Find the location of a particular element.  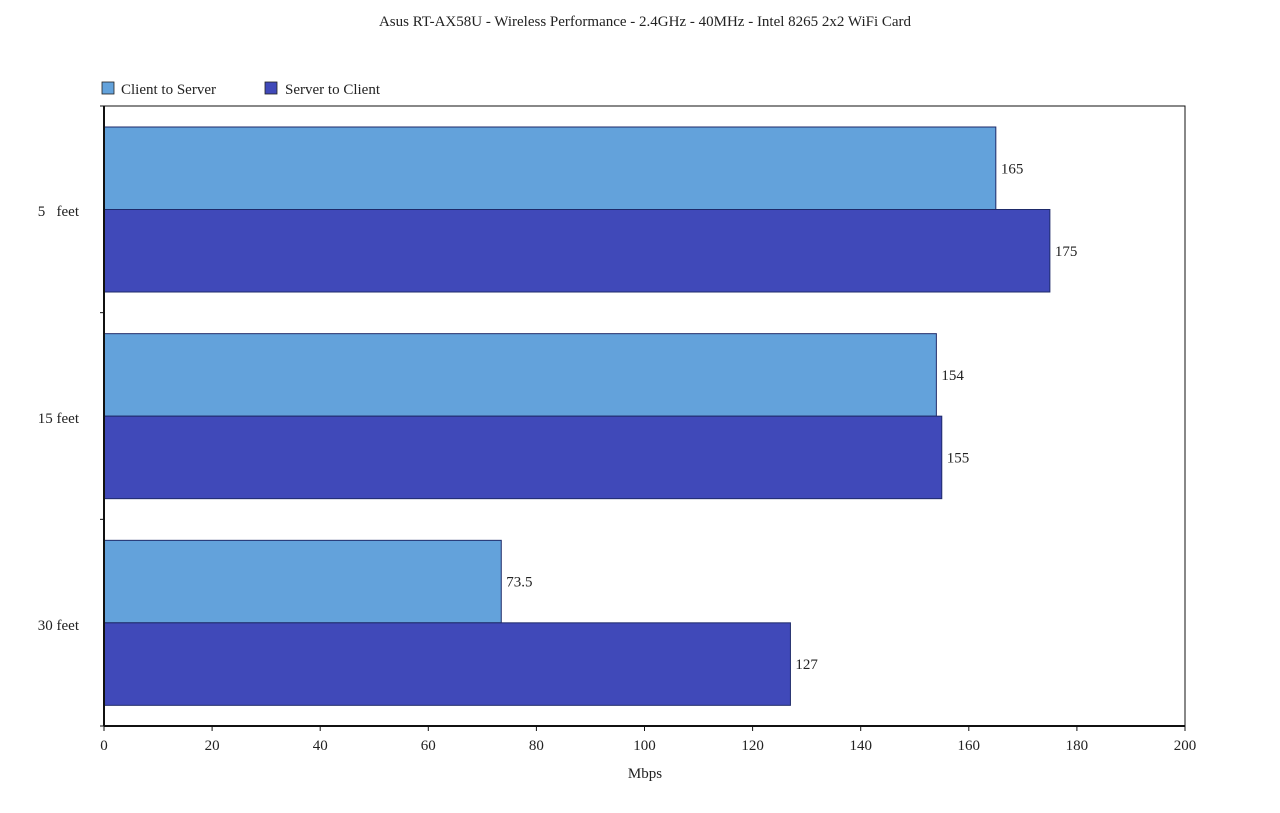

x-tick-label: 160 is located at coordinates (969, 746).